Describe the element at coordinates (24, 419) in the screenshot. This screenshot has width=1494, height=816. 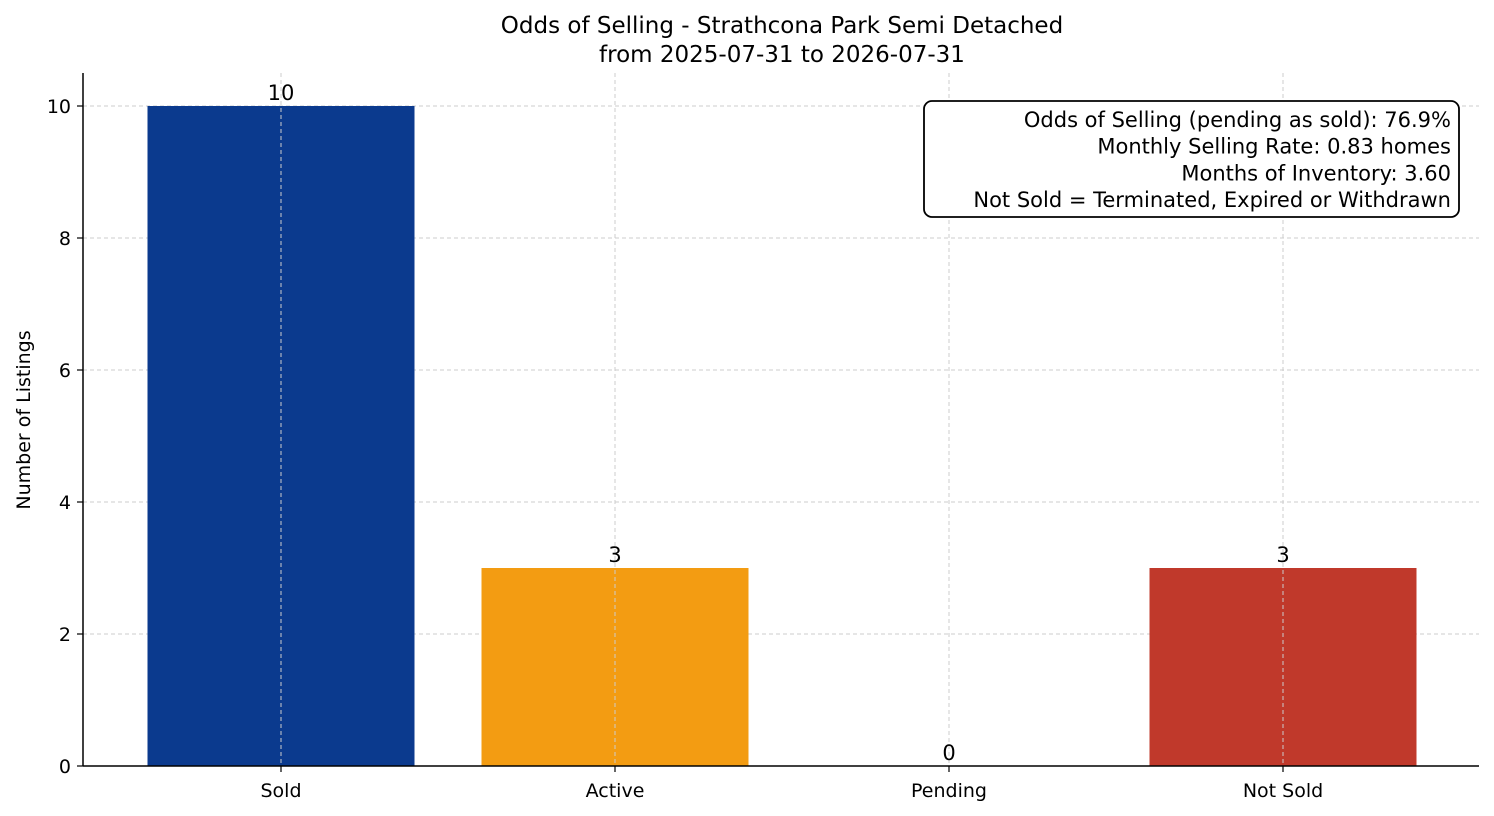
I see `y-axis-label: Number of Listings` at that location.